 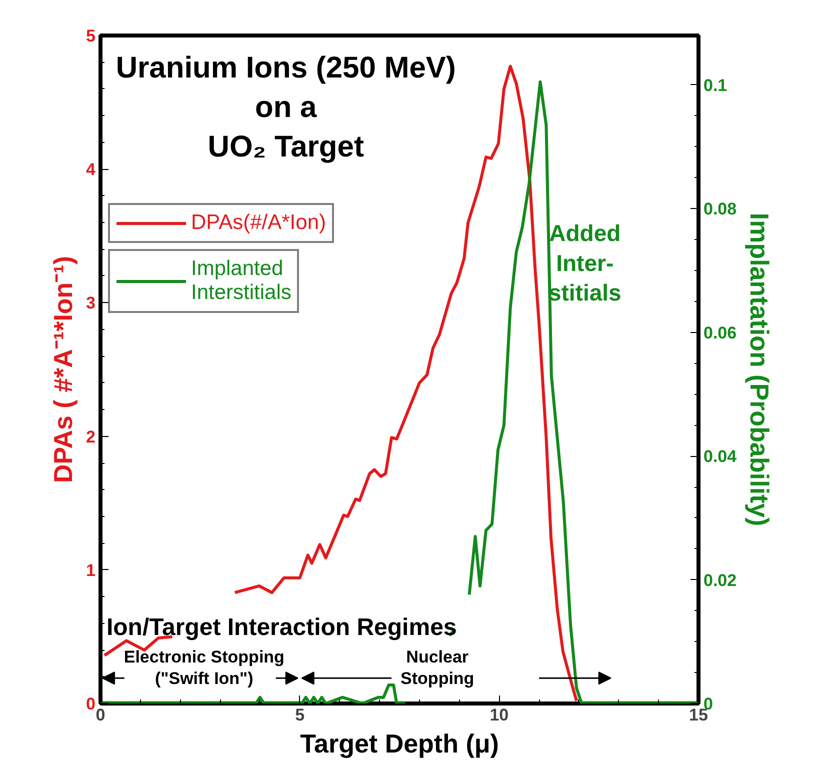 What do you see at coordinates (91, 436) in the screenshot?
I see `y-tick-label: 2` at bounding box center [91, 436].